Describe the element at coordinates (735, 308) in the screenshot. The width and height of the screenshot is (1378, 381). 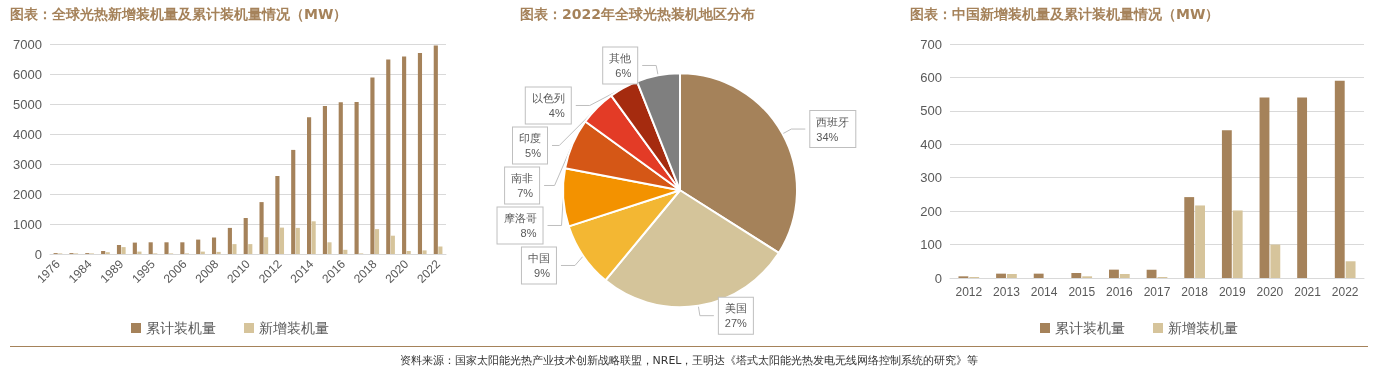
I see `slice-label: 美国` at that location.